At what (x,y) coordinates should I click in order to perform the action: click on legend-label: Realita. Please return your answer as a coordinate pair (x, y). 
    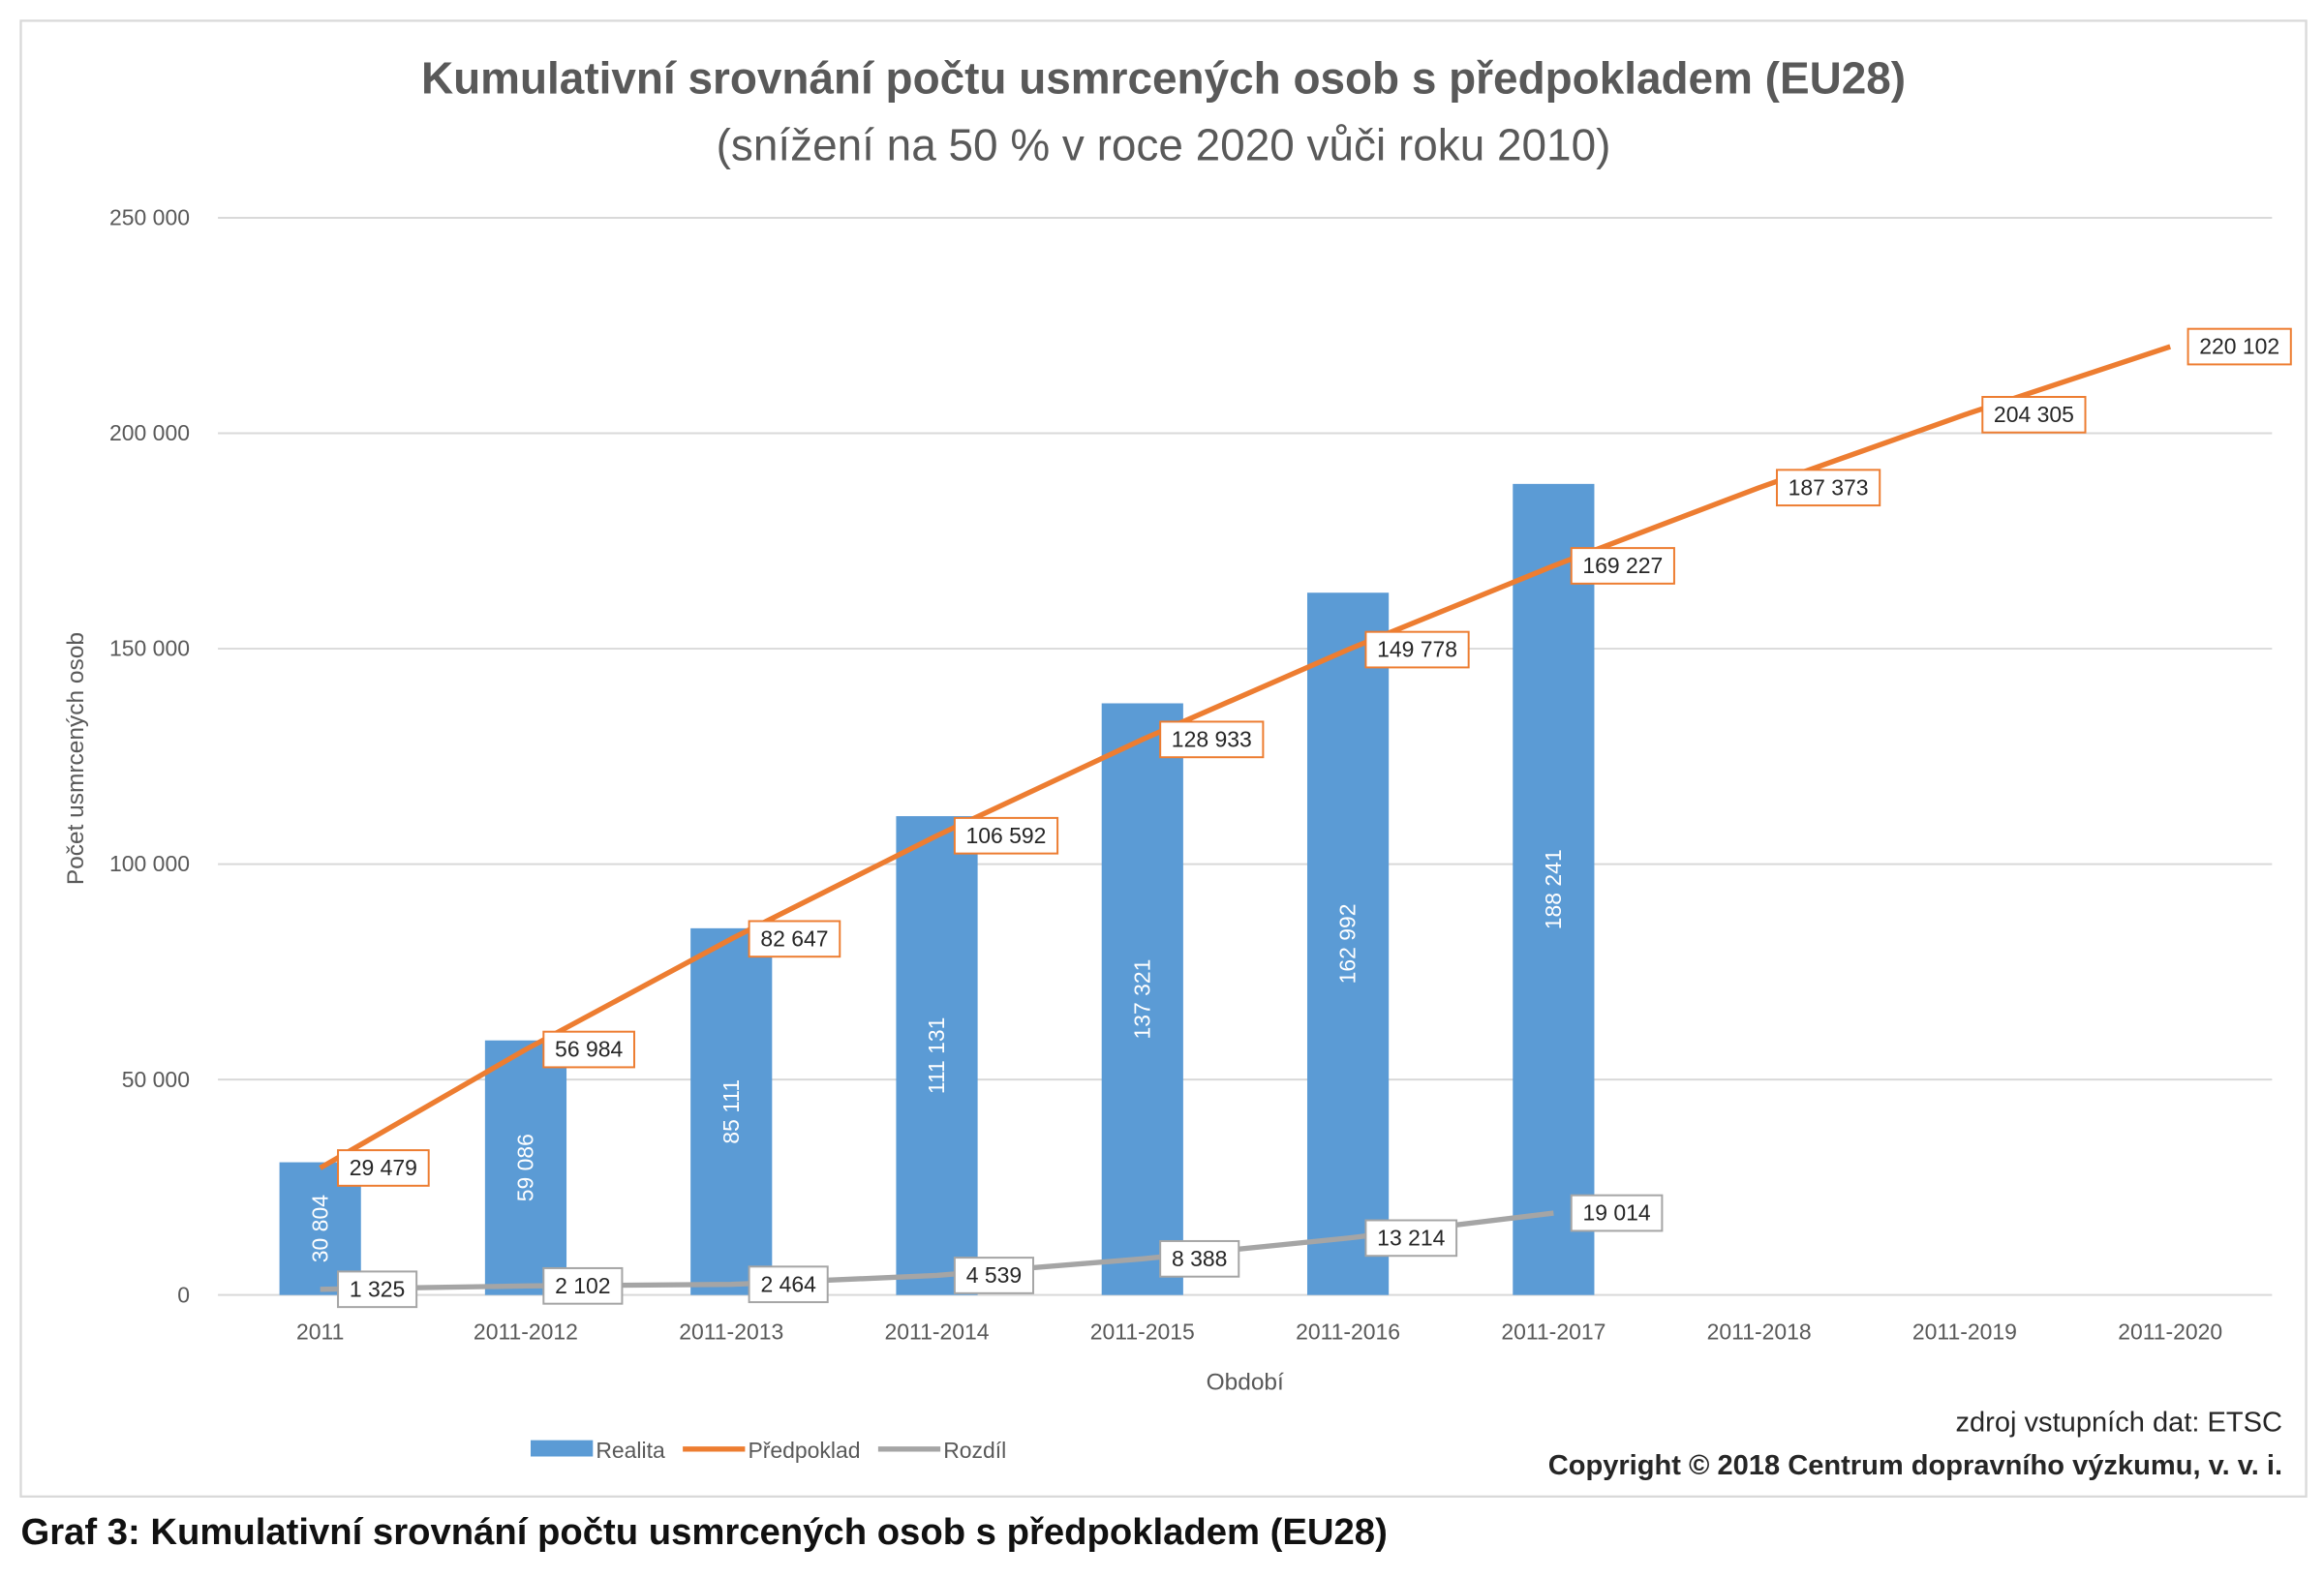
    Looking at the image, I should click on (631, 1450).